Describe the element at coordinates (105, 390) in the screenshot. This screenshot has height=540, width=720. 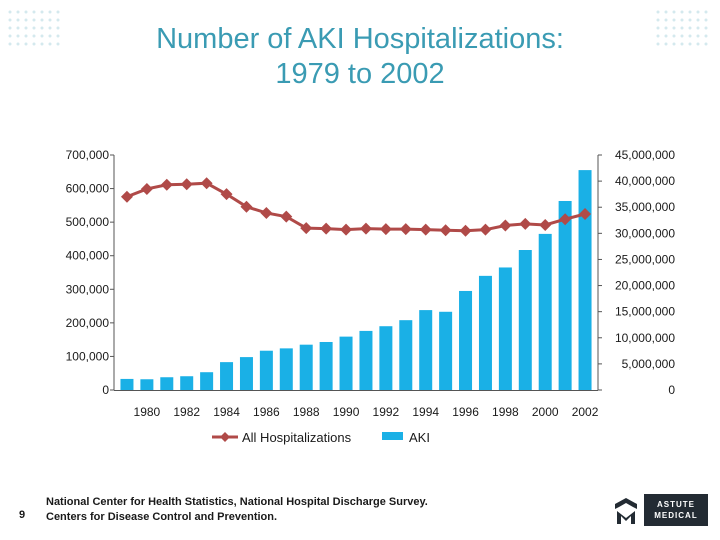
I see `left-axis-tick-label: 0` at that location.